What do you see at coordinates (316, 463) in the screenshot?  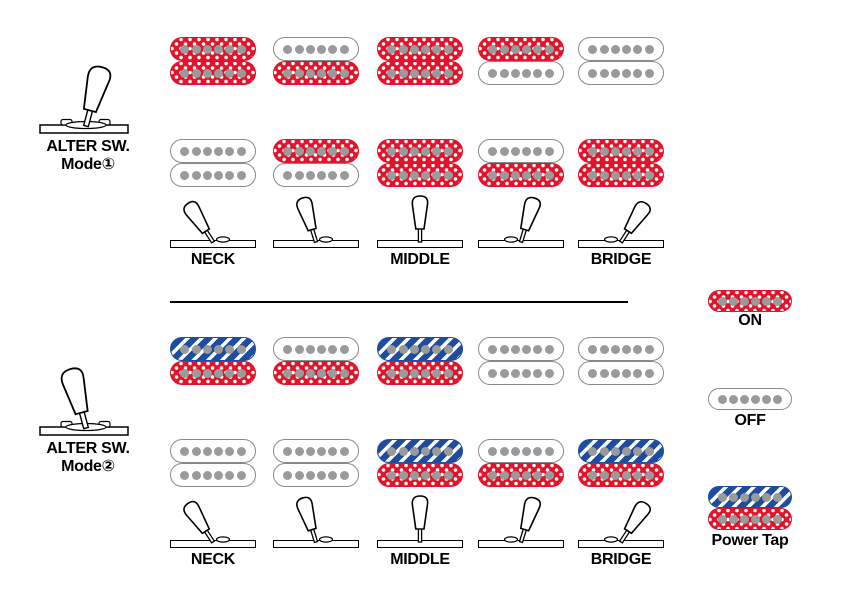 I see `mode2-bridge-pickup-row-pos2` at bounding box center [316, 463].